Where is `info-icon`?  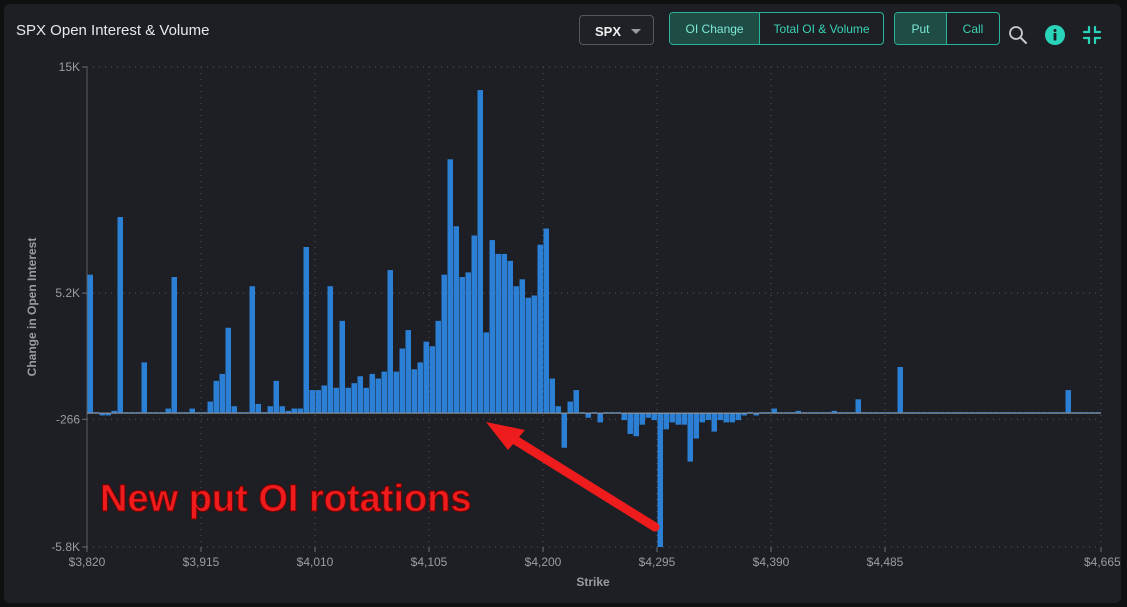 info-icon is located at coordinates (1055, 35).